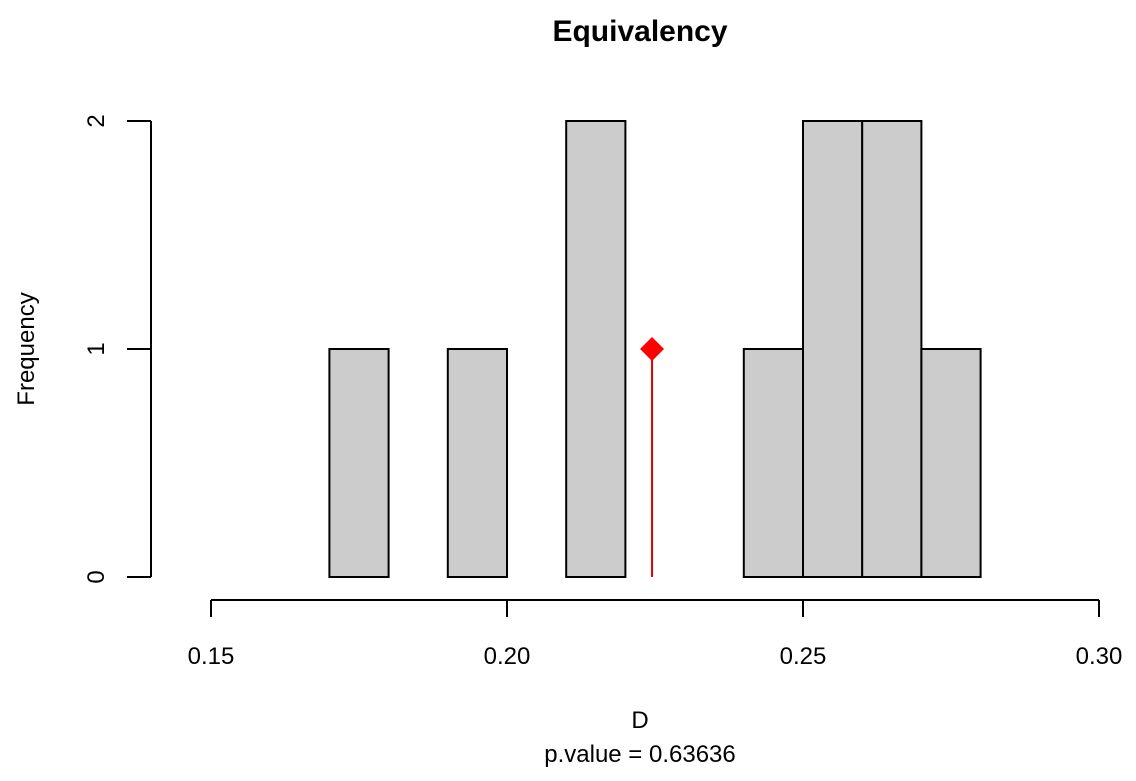  I want to click on y-axis: 0 1 2, so click(117, 349).